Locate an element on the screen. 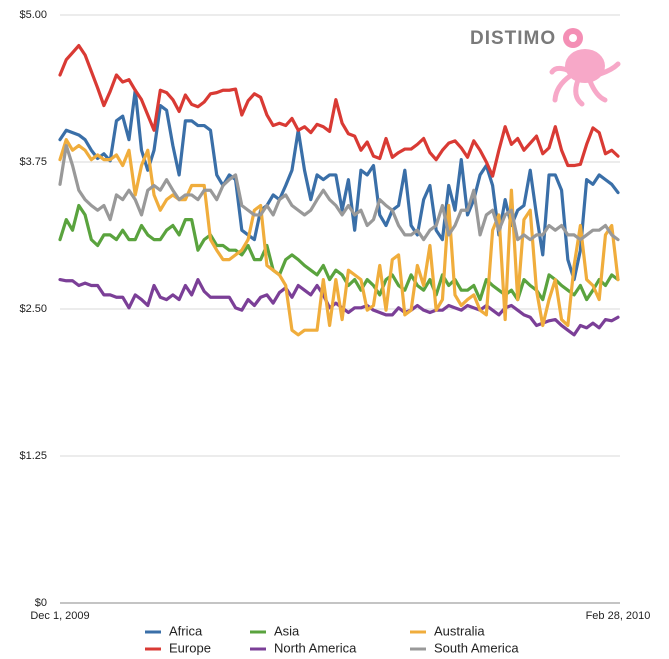 This screenshot has width=669, height=659. logo-octopus-arms is located at coordinates (585, 84).